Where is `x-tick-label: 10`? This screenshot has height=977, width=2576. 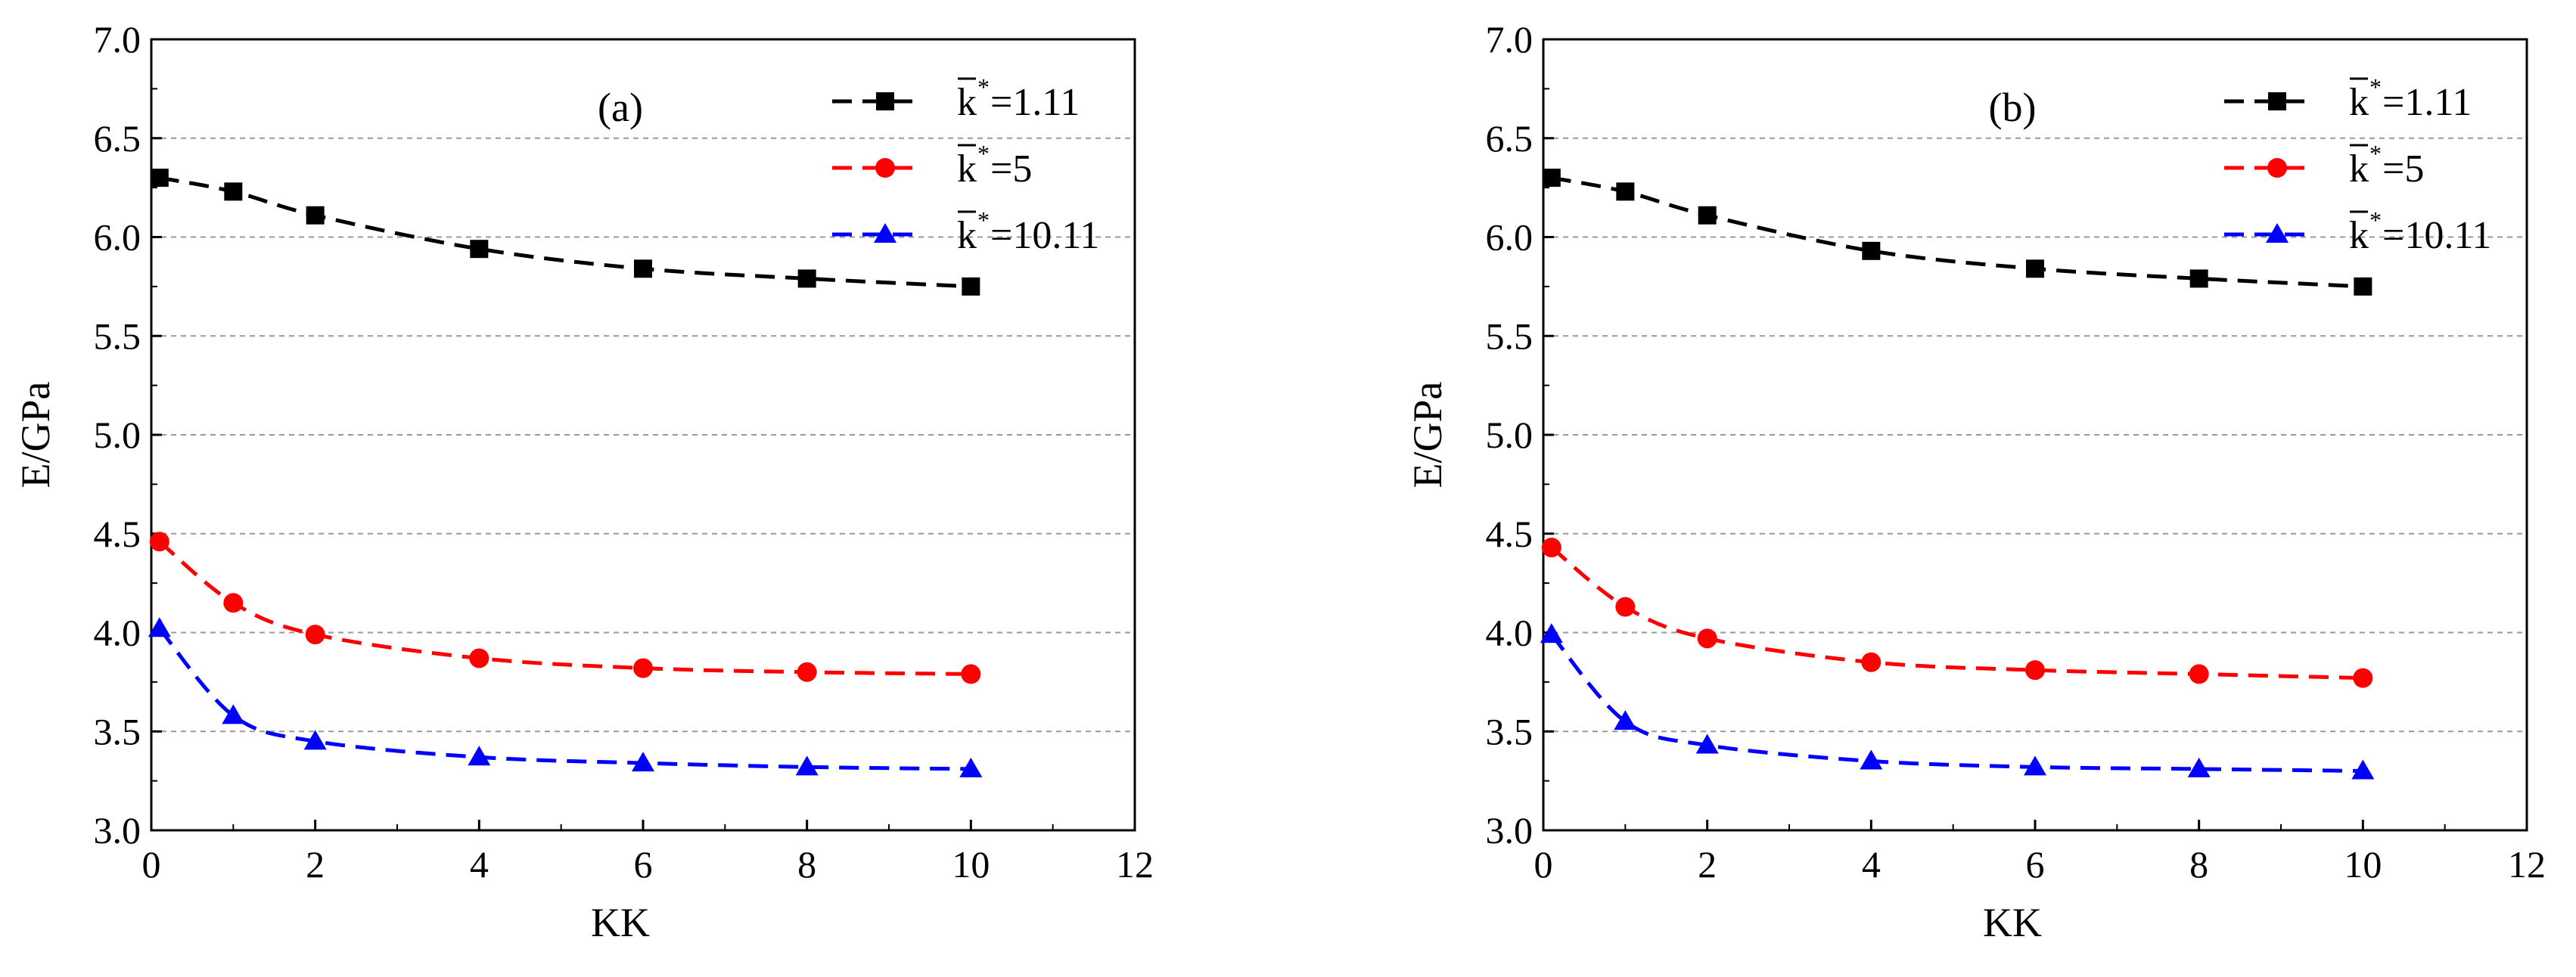 x-tick-label: 10 is located at coordinates (2363, 864).